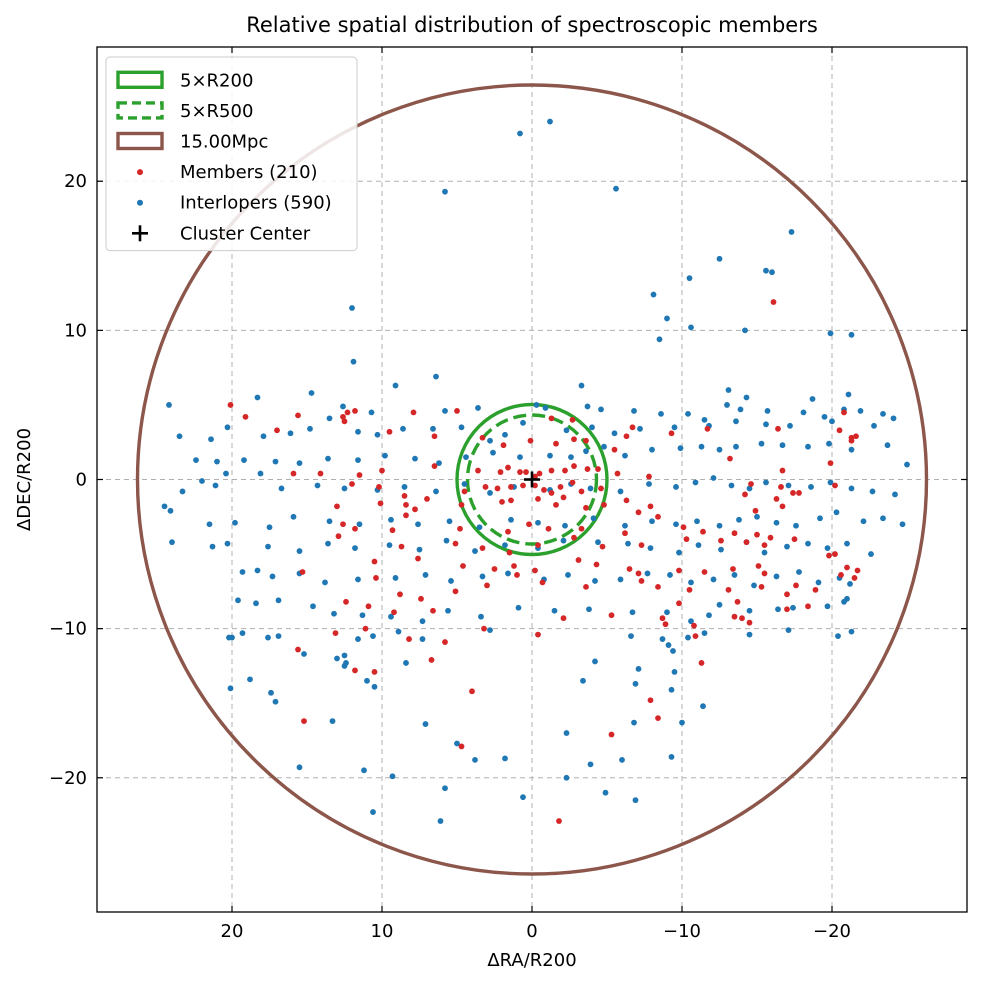 This screenshot has height=984, width=982. Describe the element at coordinates (140, 202) in the screenshot. I see `legend-swatch` at that location.